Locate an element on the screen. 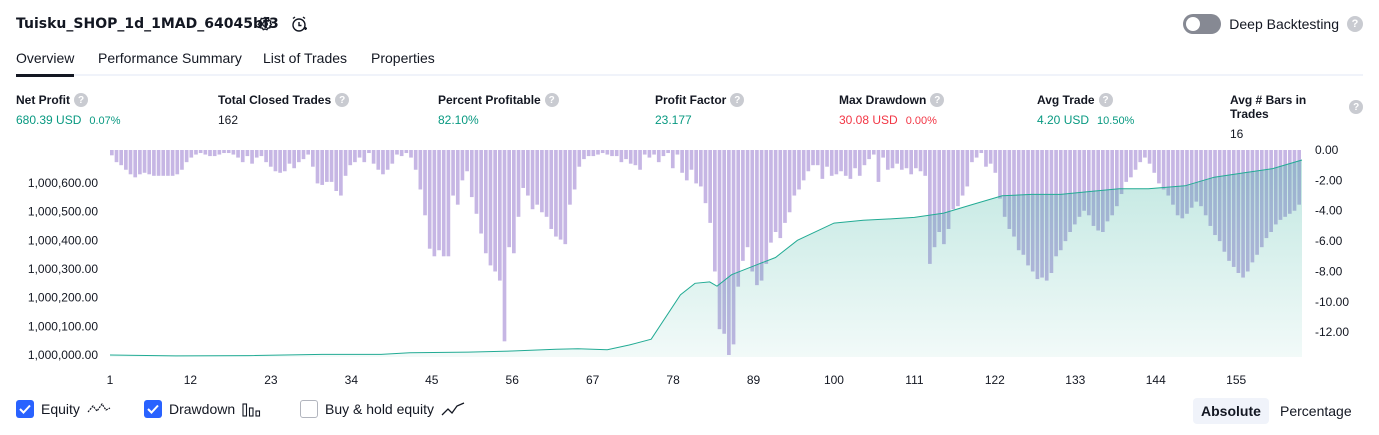 This screenshot has width=1379, height=435. tab-list-of-trades: List of Trades is located at coordinates (305, 58).